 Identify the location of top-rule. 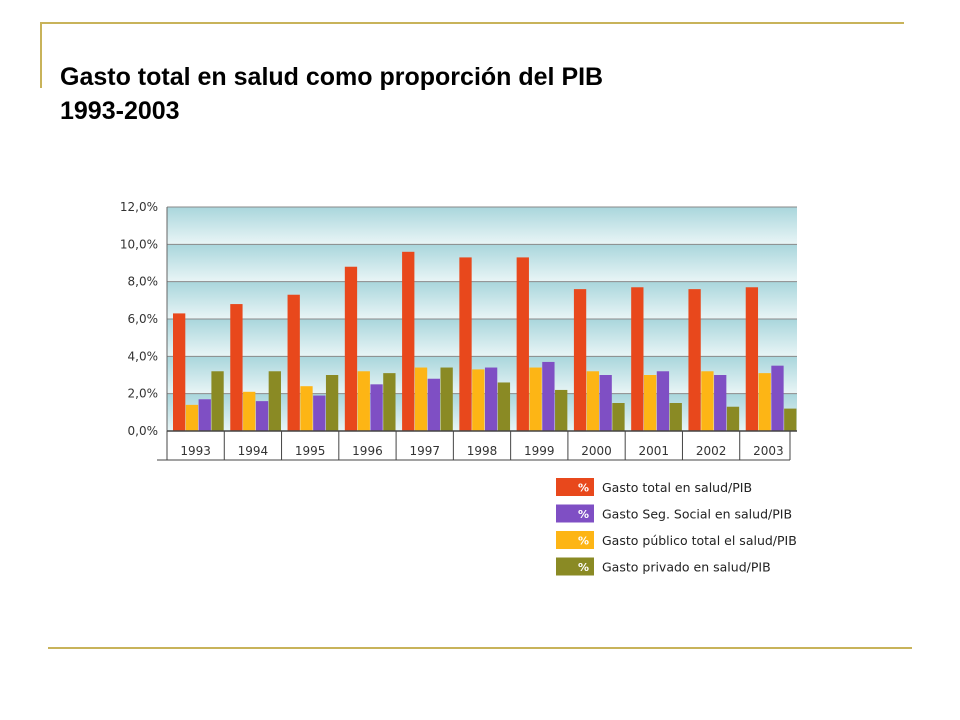
(472, 23).